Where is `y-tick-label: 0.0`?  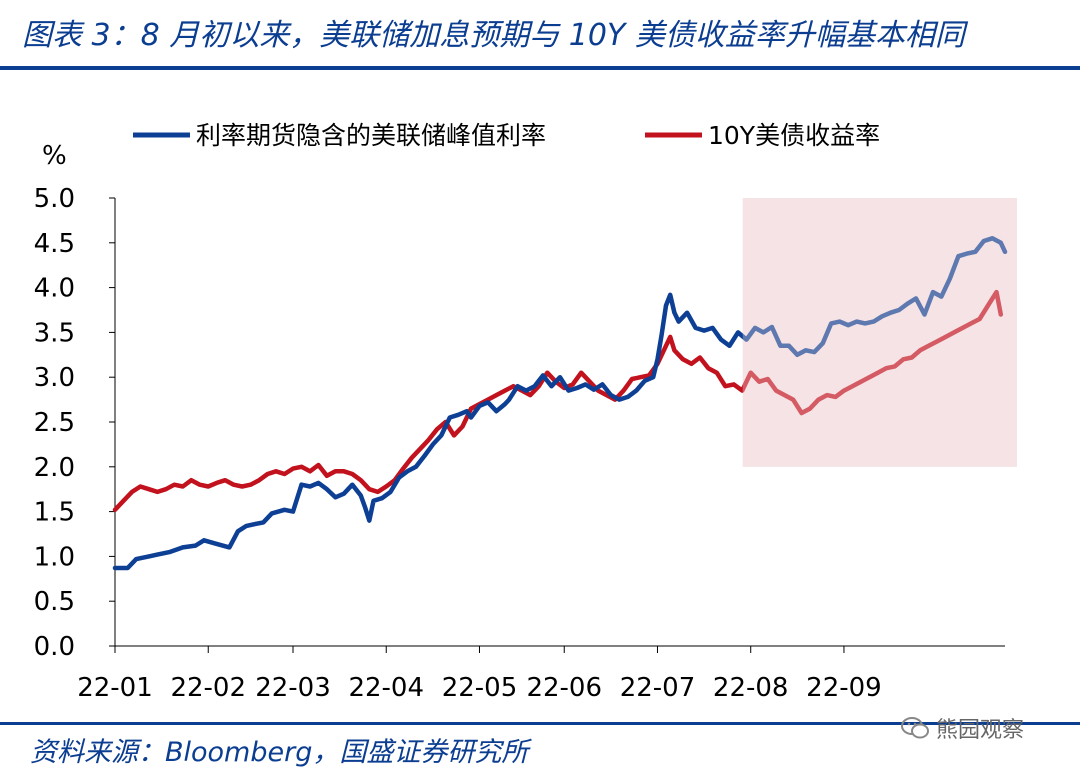
y-tick-label: 0.0 is located at coordinates (54, 647).